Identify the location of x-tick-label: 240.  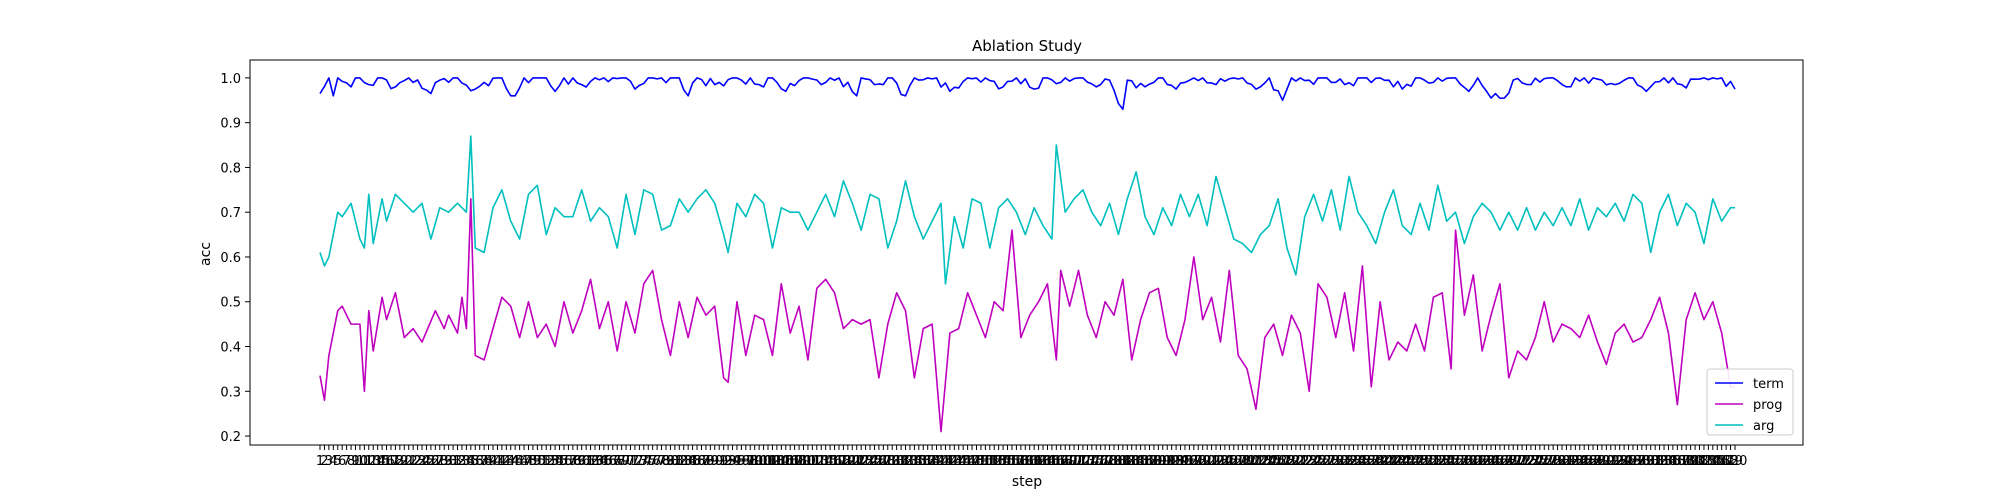
(1380, 461).